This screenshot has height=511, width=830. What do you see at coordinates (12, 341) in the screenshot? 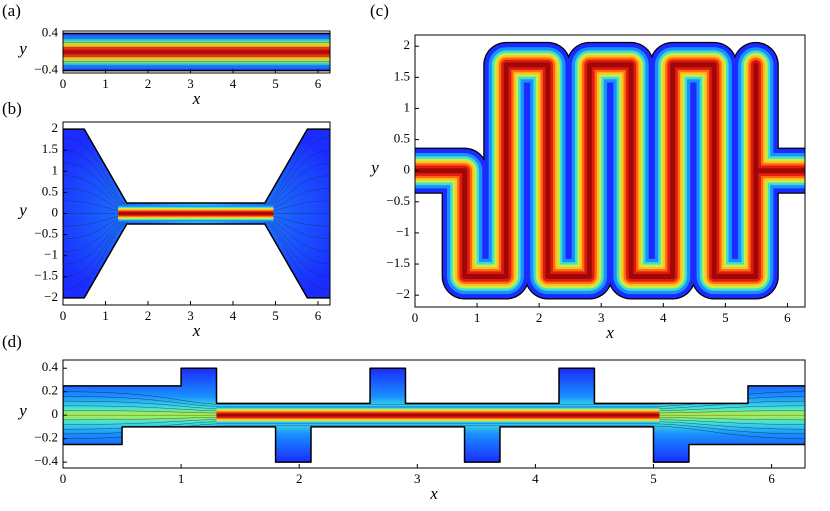
I see `panel-label: (d)` at bounding box center [12, 341].